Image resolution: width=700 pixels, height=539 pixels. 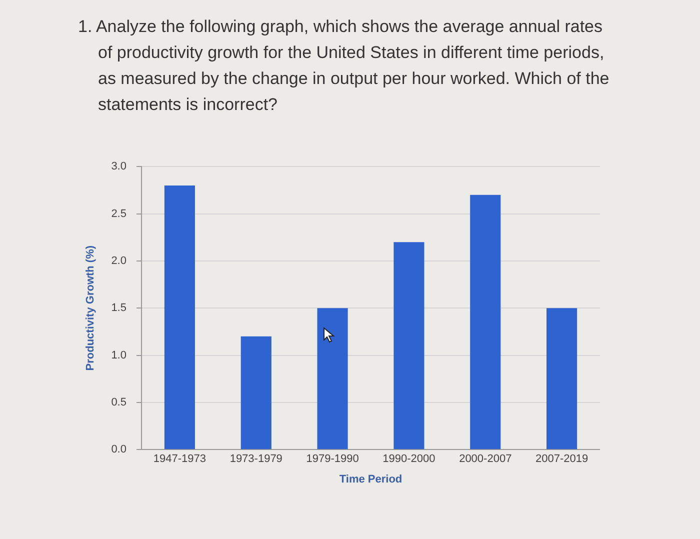 What do you see at coordinates (561, 459) in the screenshot?
I see `x-tick-label: 2007-2019` at bounding box center [561, 459].